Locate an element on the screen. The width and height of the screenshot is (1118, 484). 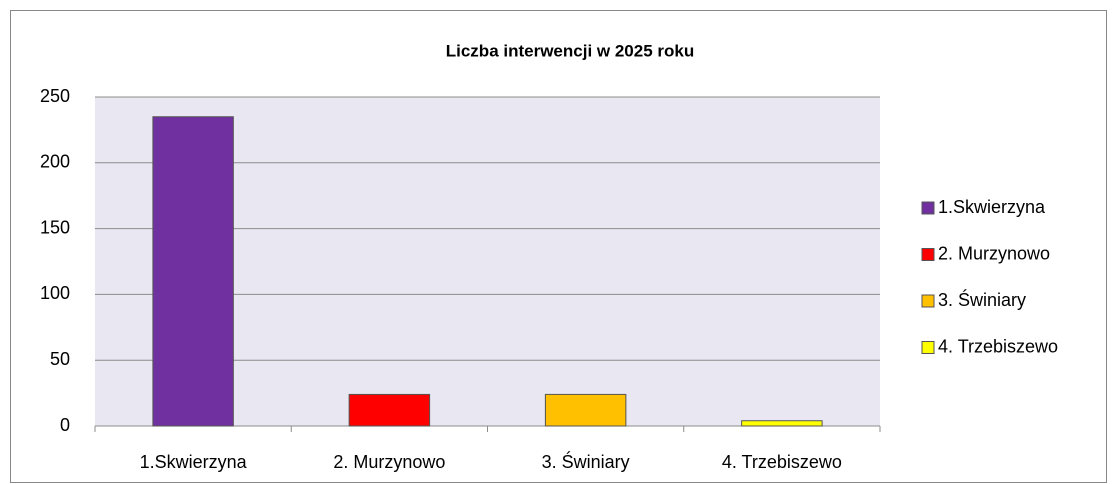
legend-label: 4. Trzebiszewo is located at coordinates (998, 346).